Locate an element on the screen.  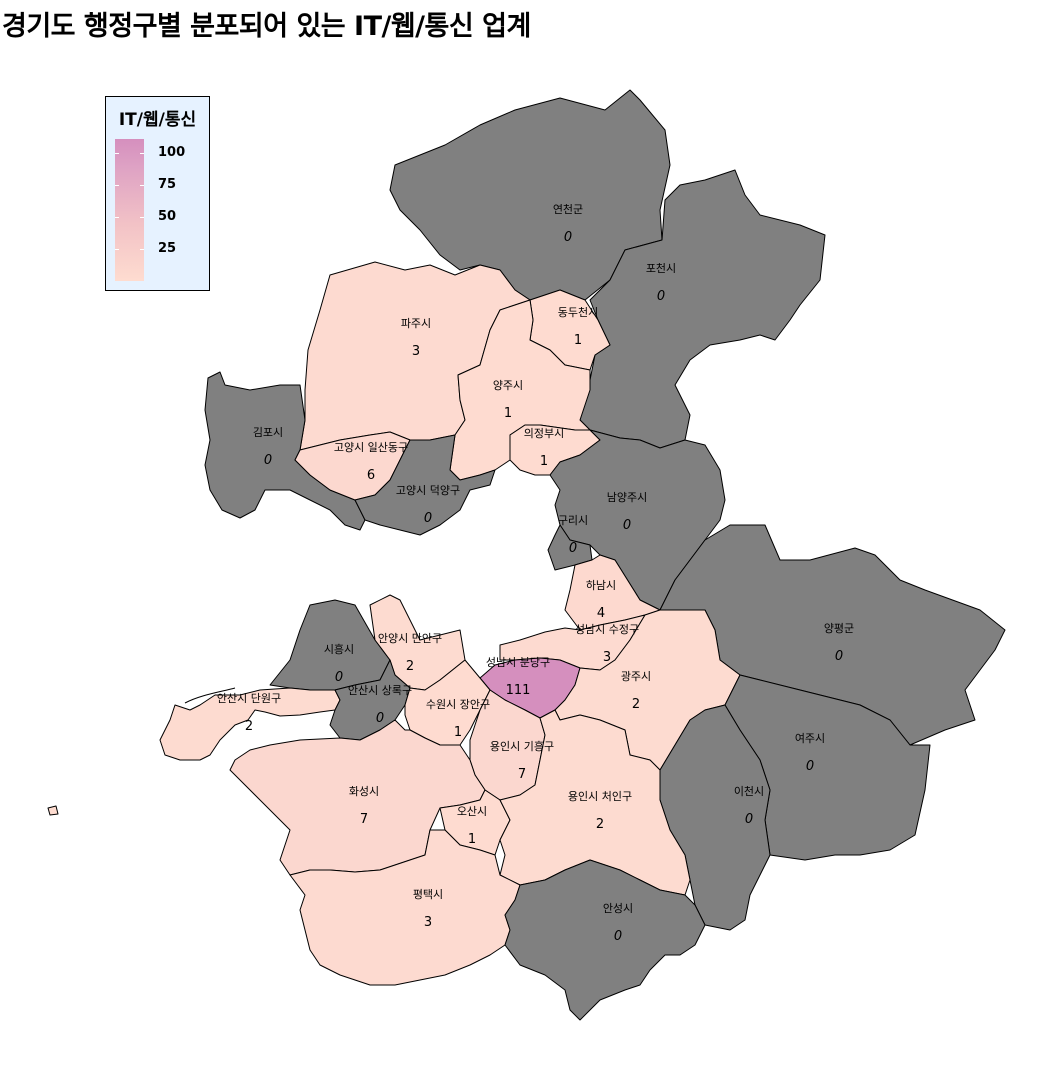
region-name-label: 안산시 단원구 is located at coordinates (249, 698).